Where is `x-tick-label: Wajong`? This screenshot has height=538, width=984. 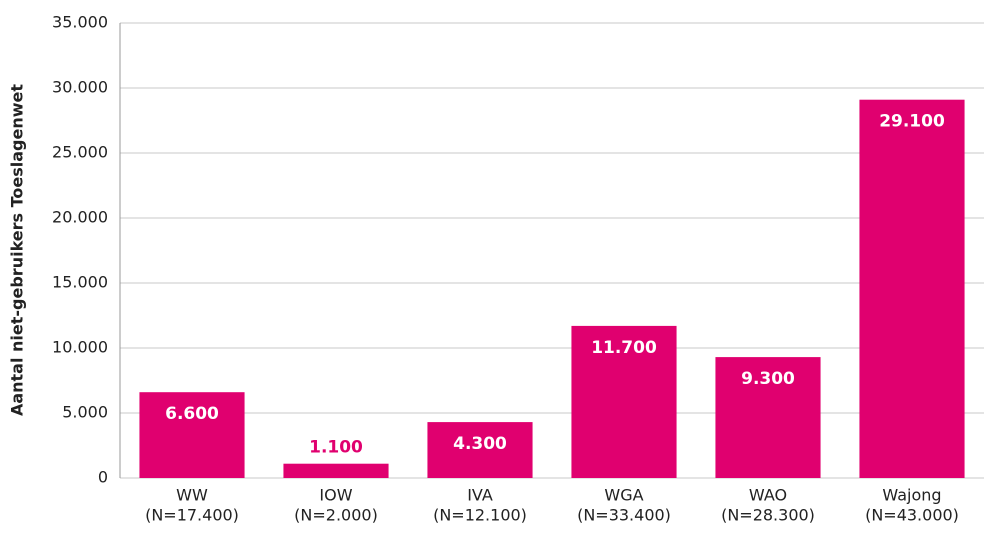
x-tick-label: Wajong is located at coordinates (911, 495).